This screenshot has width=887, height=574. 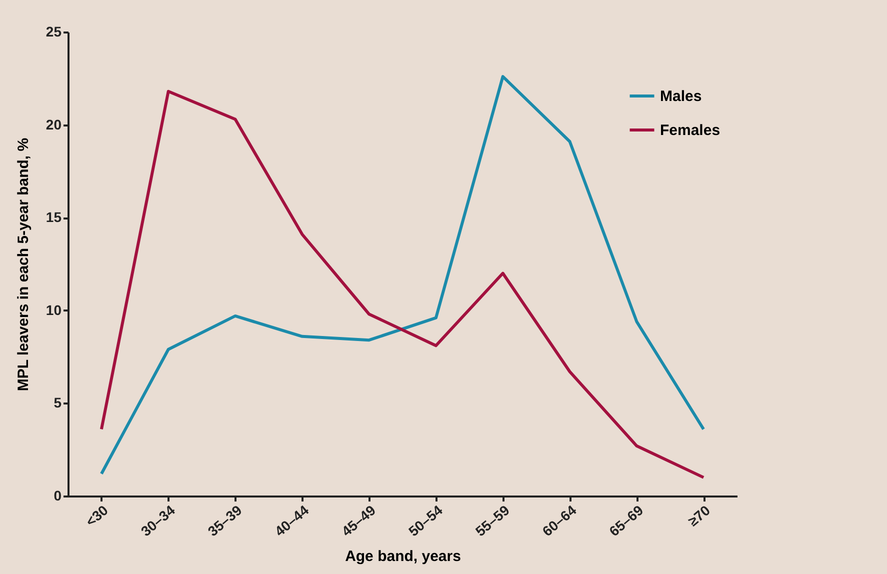 I want to click on y-tick-label: 0, so click(x=58, y=496).